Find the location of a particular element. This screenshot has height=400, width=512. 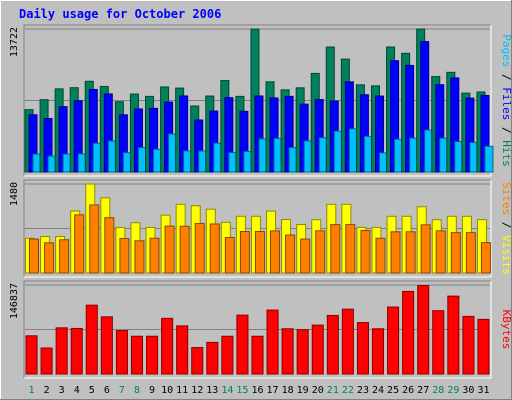

x-tick-label-day-25: 25 is located at coordinates (393, 390).